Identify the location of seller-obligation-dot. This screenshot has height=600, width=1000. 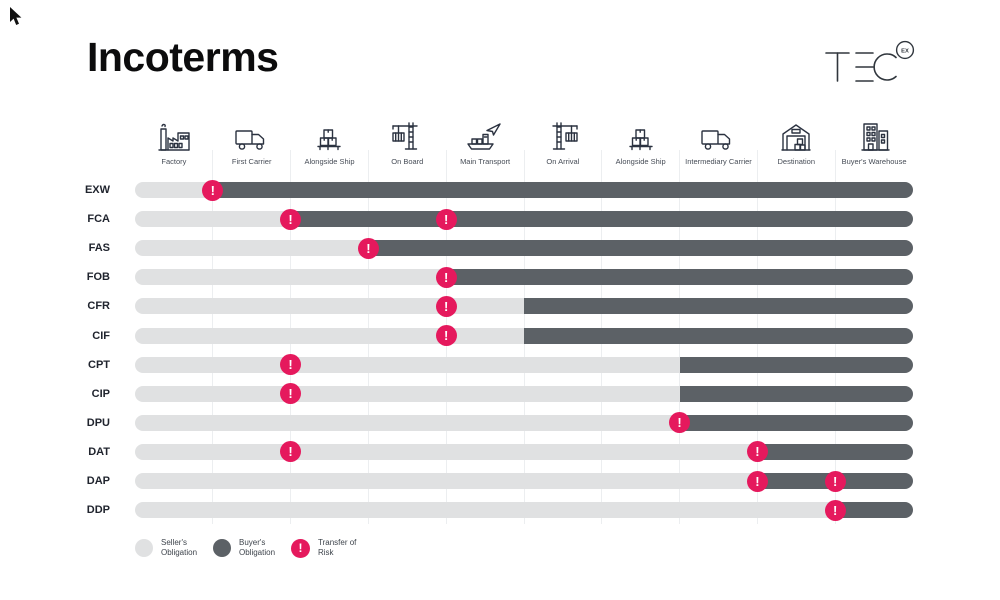
(144, 548).